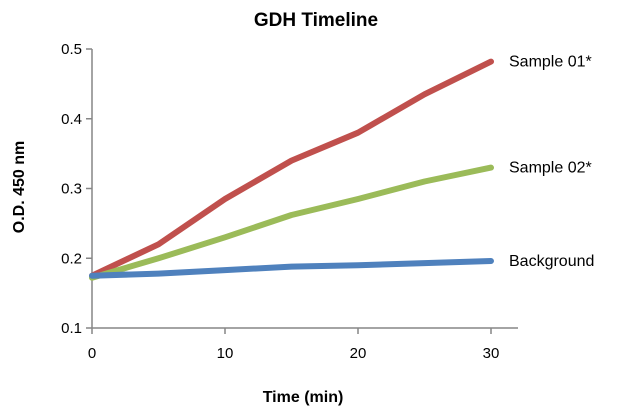 The image size is (625, 412). What do you see at coordinates (71, 258) in the screenshot?
I see `y-tick-label: 0.2` at bounding box center [71, 258].